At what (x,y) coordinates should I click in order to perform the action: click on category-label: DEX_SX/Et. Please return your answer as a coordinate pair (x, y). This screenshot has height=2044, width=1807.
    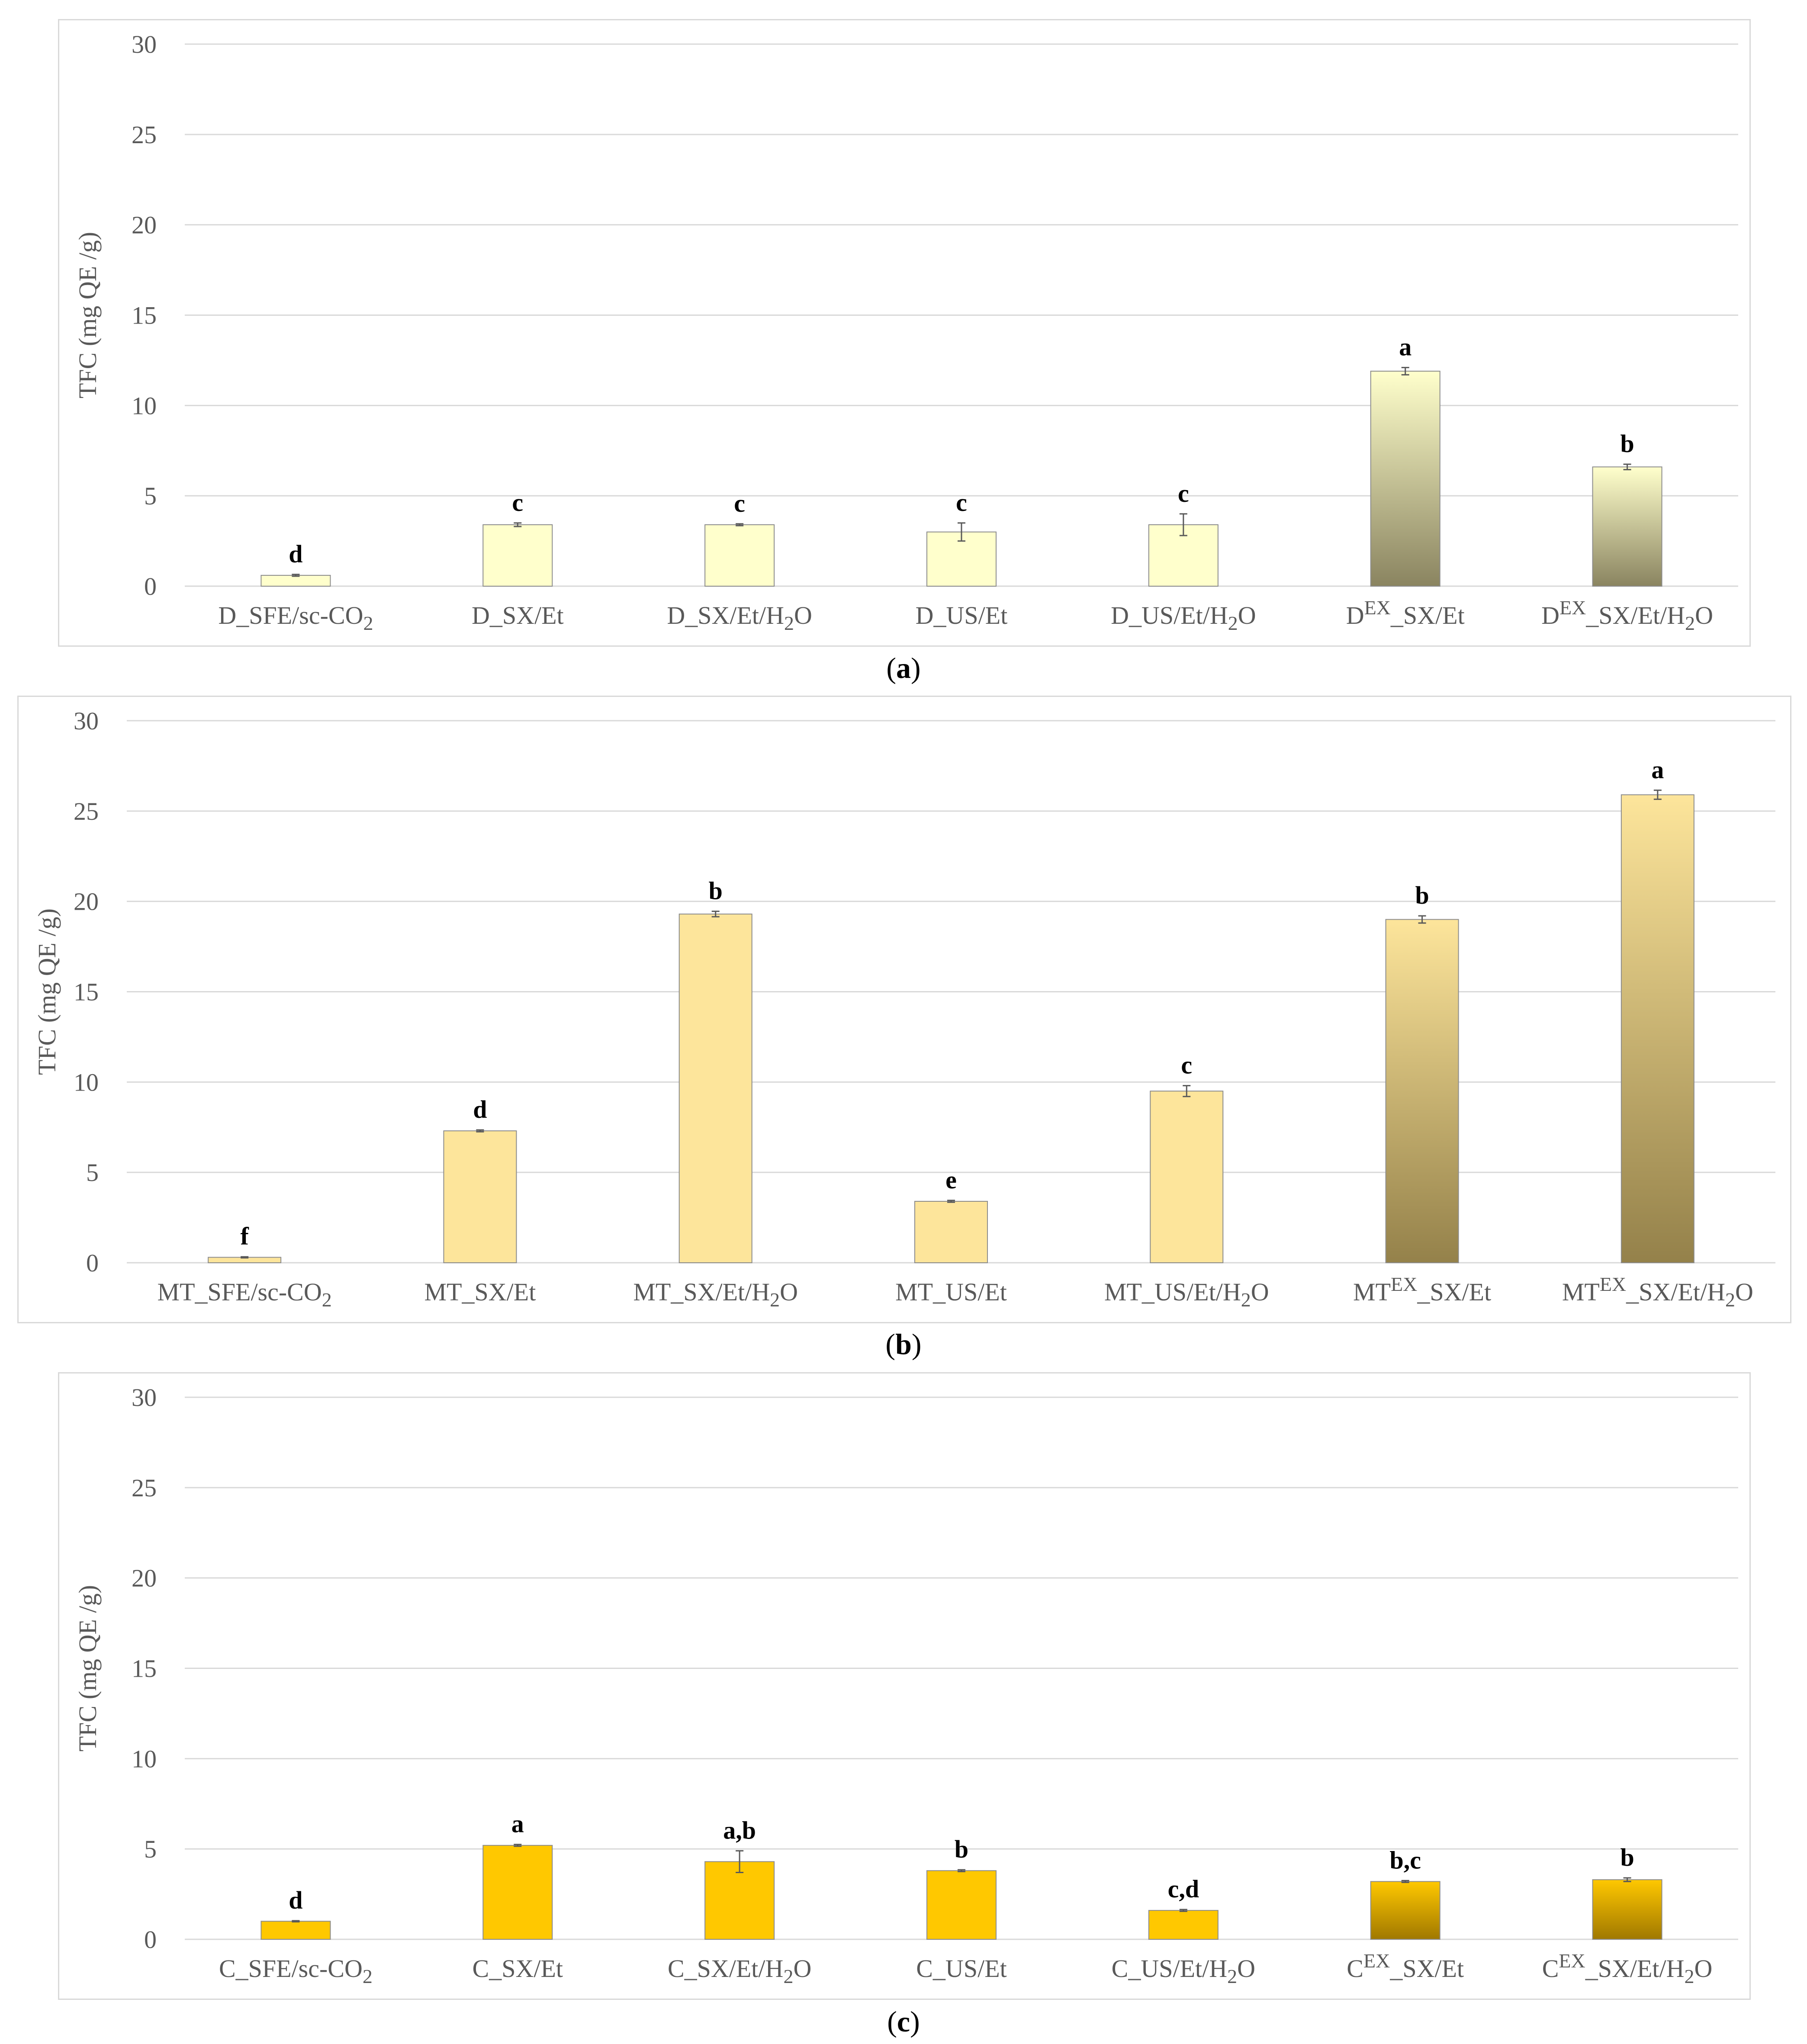
    Looking at the image, I should click on (1405, 613).